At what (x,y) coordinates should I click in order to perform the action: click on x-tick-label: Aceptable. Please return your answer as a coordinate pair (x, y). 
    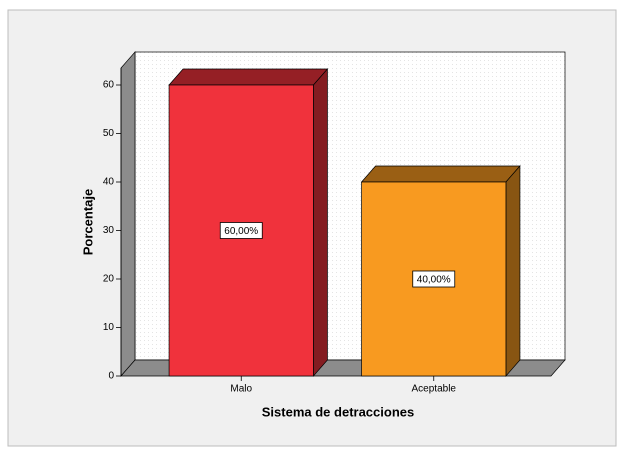
    Looking at the image, I should click on (434, 389).